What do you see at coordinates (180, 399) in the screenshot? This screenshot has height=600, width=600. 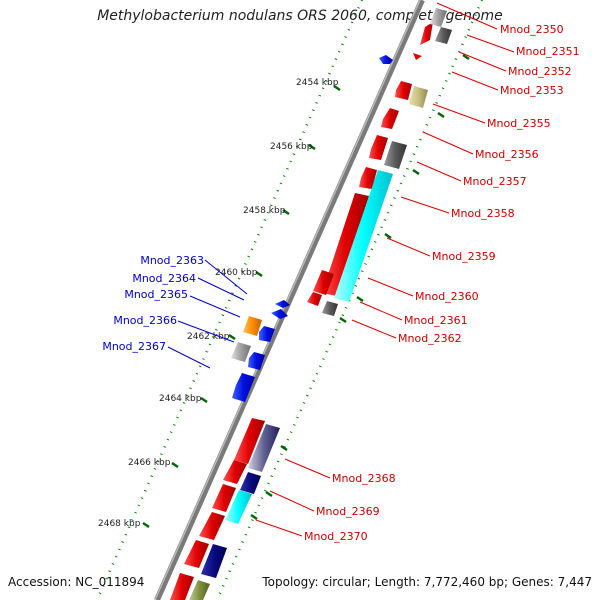 I see `kbp-label: 2464 kbp` at bounding box center [180, 399].